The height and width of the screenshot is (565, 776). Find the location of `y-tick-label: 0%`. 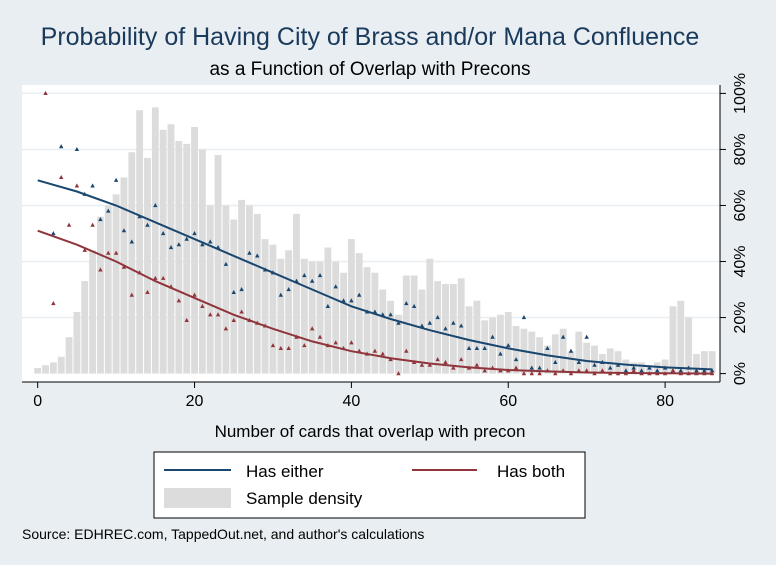

y-tick-label: 0% is located at coordinates (740, 373).